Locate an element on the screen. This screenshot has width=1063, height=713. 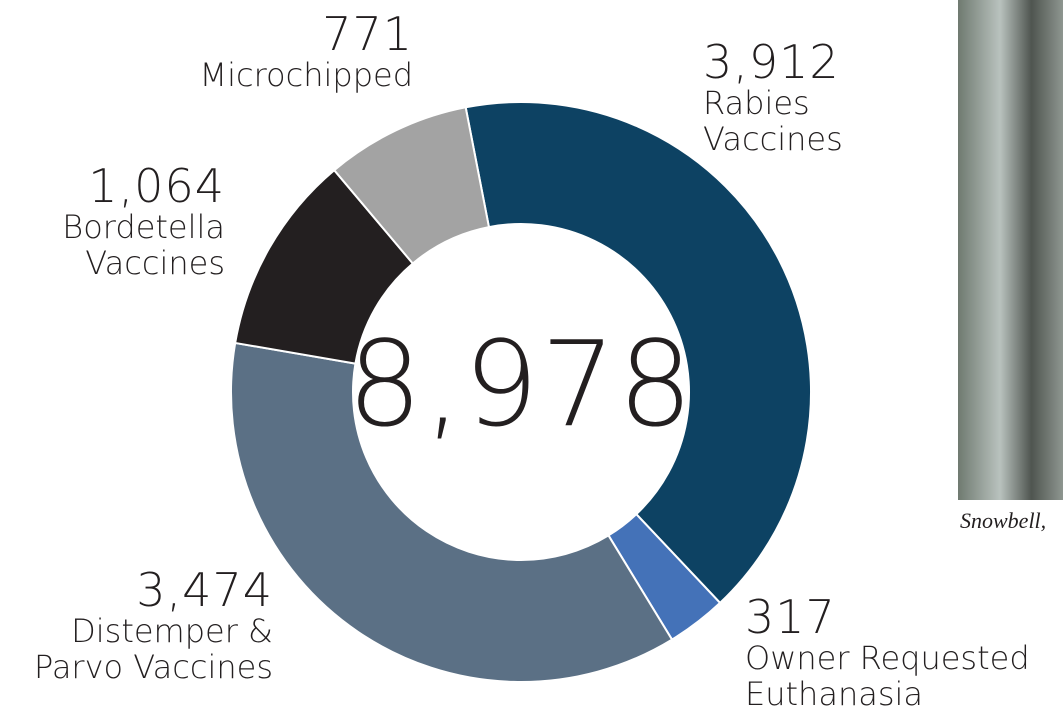
value-label: 771 is located at coordinates (367, 34).